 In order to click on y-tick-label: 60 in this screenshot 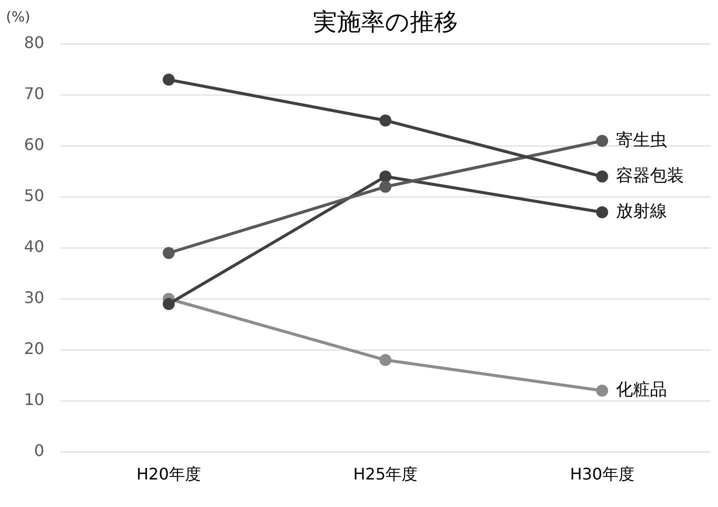, I will do `click(34, 144)`.